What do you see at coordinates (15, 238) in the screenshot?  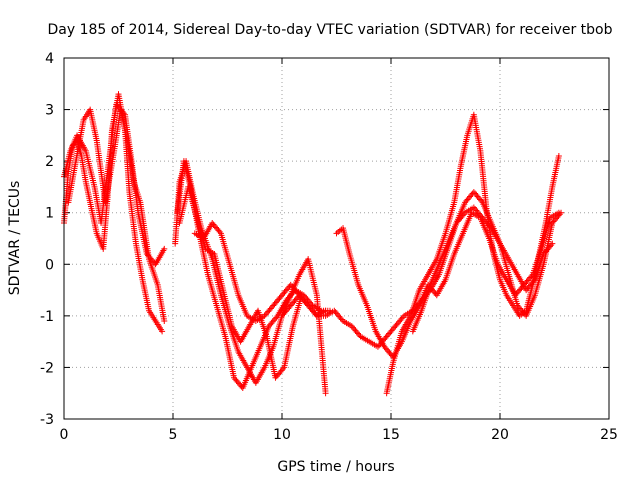 I see `y-axis-label: SDTVAR / TECUs` at bounding box center [15, 238].